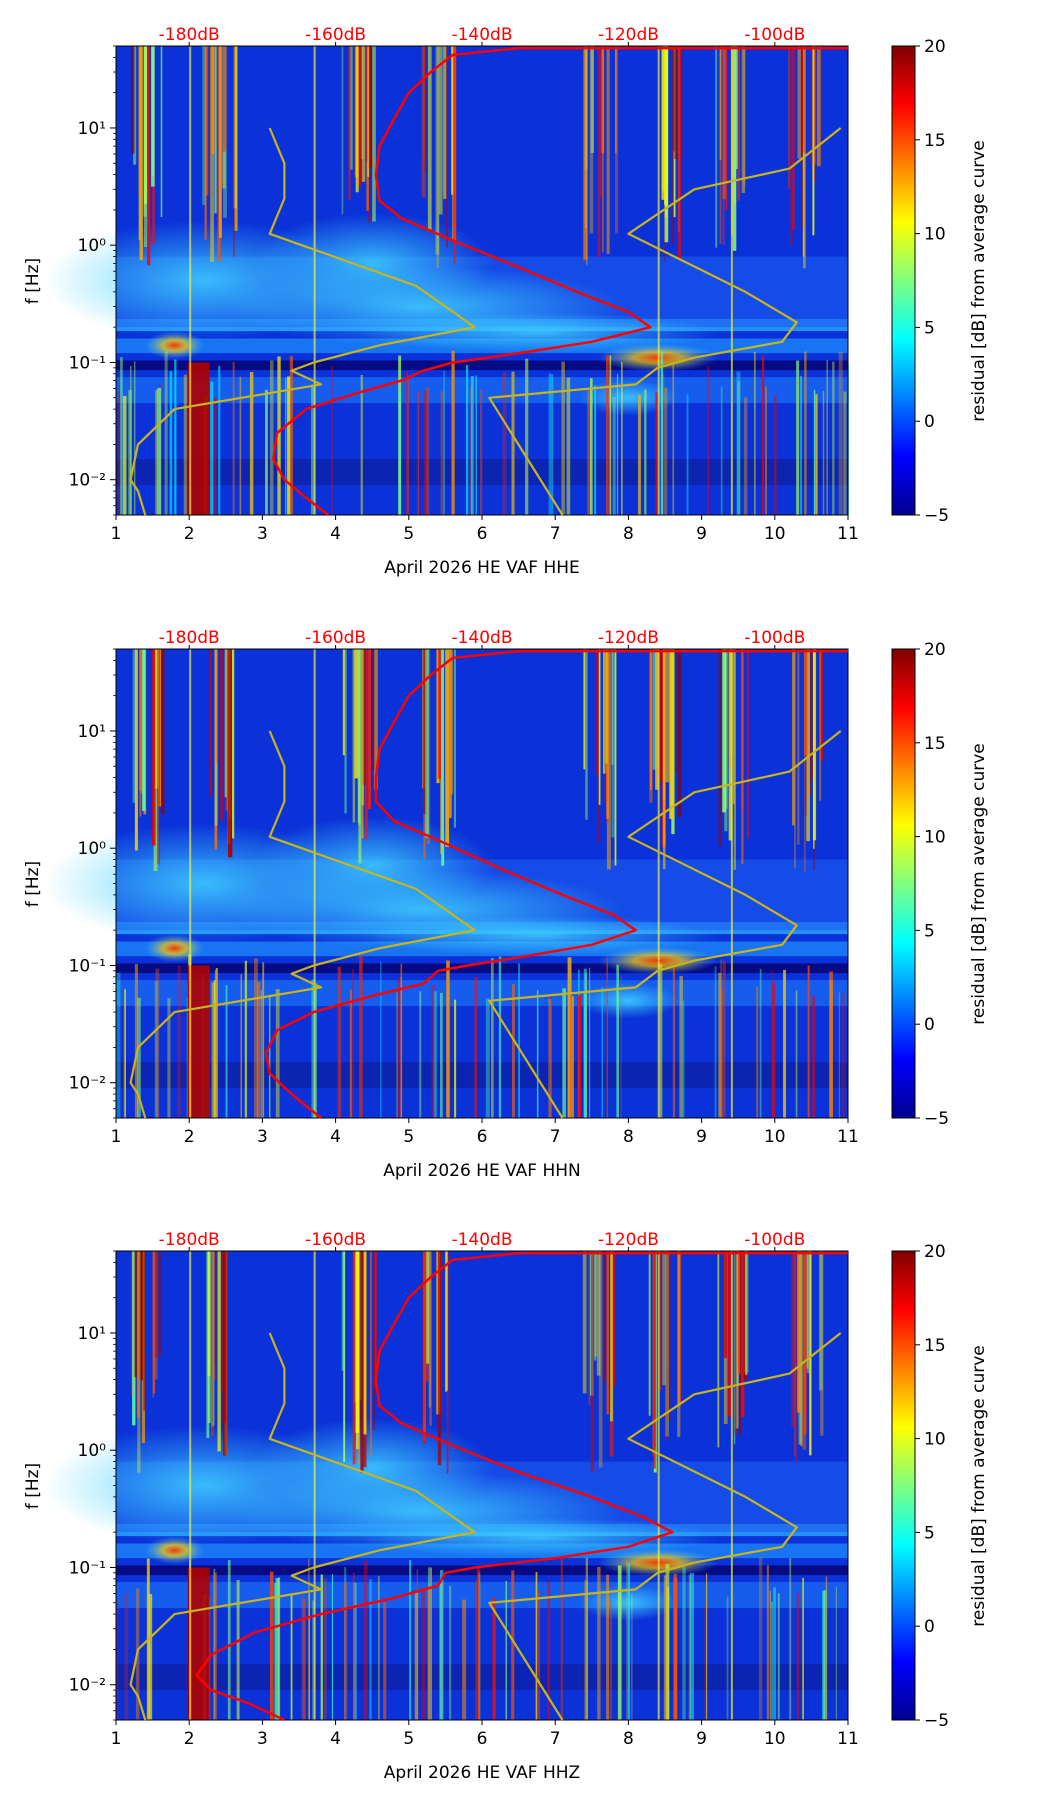 The image size is (1052, 1806). Describe the element at coordinates (408, 1137) in the screenshot. I see `x-tick-label: 5` at that location.